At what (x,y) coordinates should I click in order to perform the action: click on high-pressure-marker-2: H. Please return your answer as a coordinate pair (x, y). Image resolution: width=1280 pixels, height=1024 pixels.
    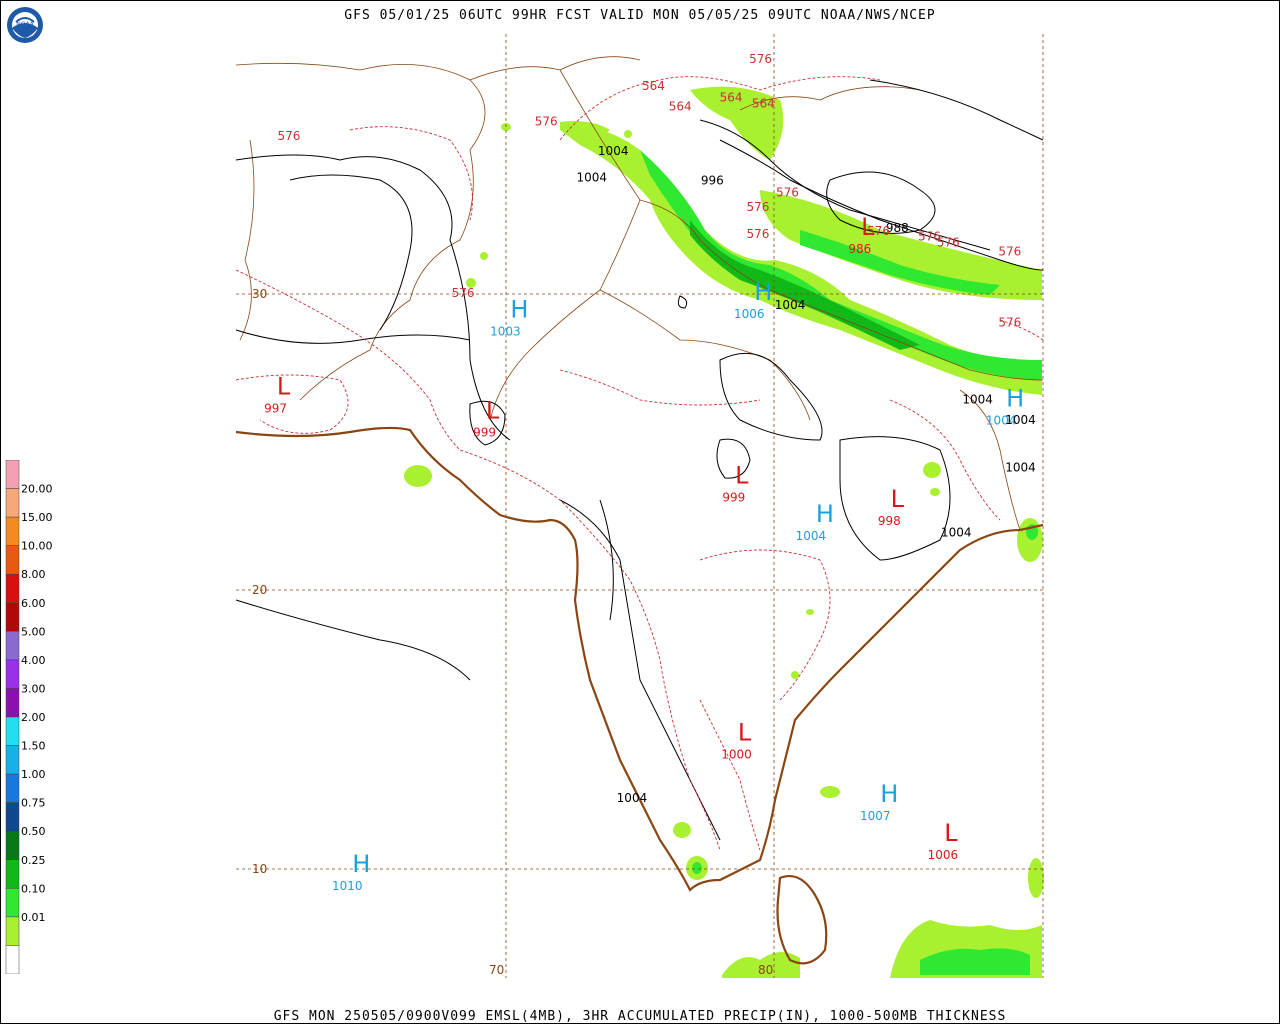
    Looking at the image, I should click on (825, 514).